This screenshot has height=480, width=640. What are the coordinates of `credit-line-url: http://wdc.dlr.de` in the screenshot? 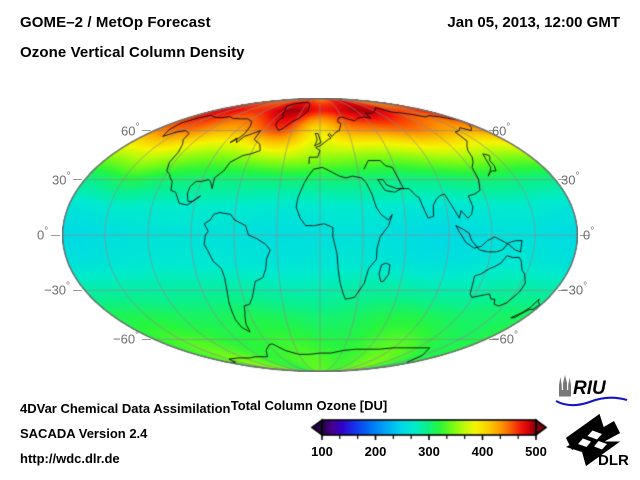 It's located at (70, 458).